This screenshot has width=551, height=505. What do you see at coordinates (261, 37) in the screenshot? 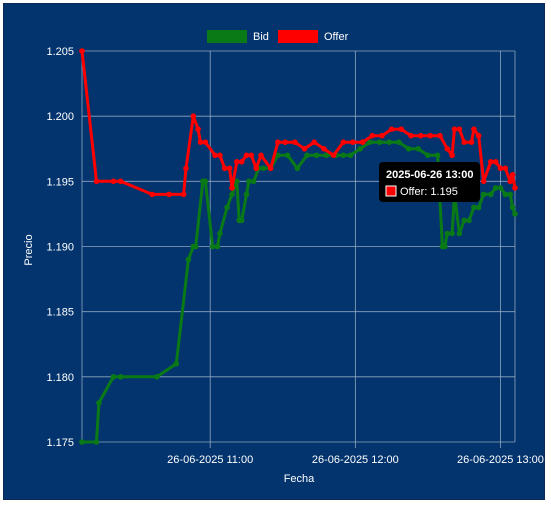
I see `legend-label-bid: Bid` at bounding box center [261, 37].